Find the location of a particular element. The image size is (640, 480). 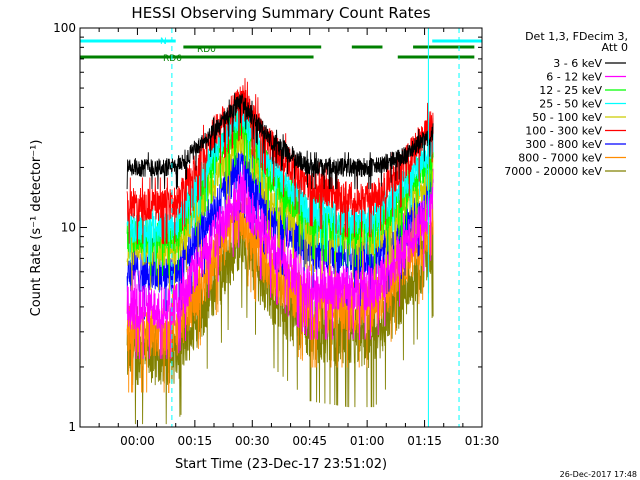

x-tick-label: 00:30 is located at coordinates (252, 441).